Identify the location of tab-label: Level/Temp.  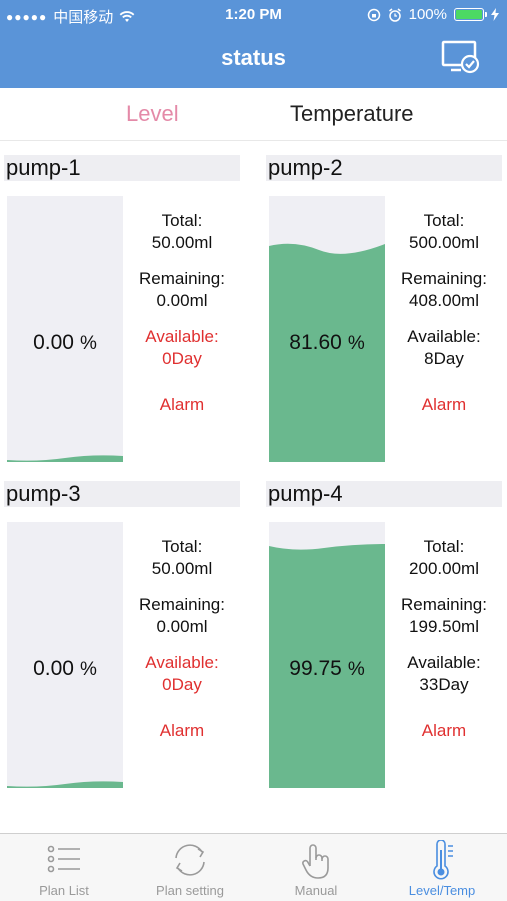
(442, 890).